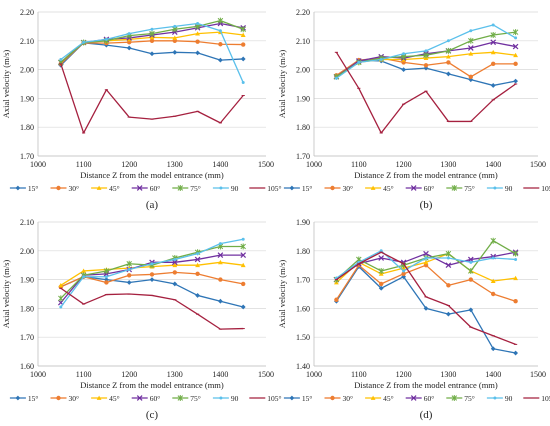 The image size is (550, 426). Describe the element at coordinates (27, 251) in the screenshot. I see `y-tick-label: 2.00` at that location.